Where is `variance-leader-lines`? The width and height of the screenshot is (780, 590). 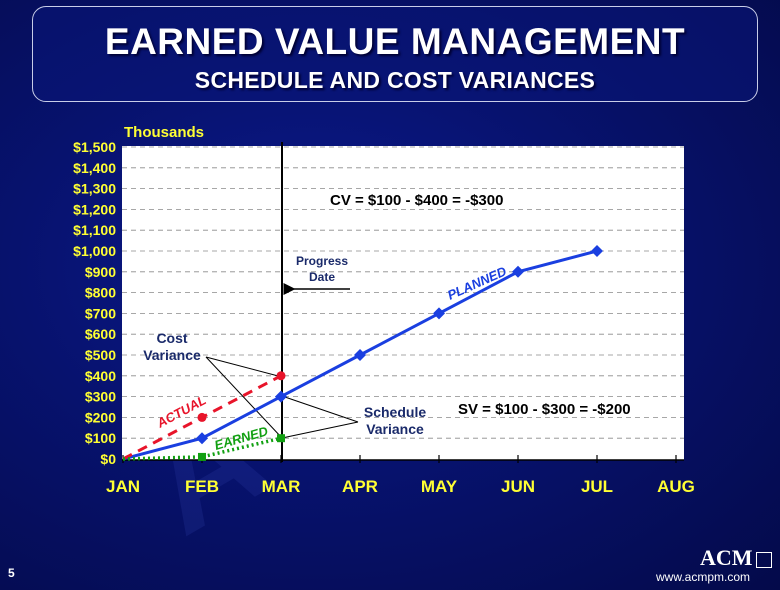 variance-leader-lines is located at coordinates (282, 397).